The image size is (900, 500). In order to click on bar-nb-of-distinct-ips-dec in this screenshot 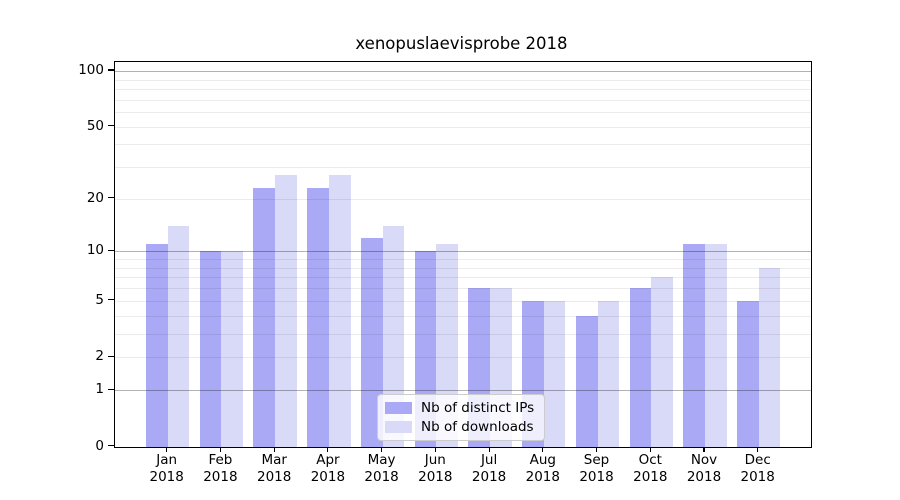, I will do `click(748, 373)`.